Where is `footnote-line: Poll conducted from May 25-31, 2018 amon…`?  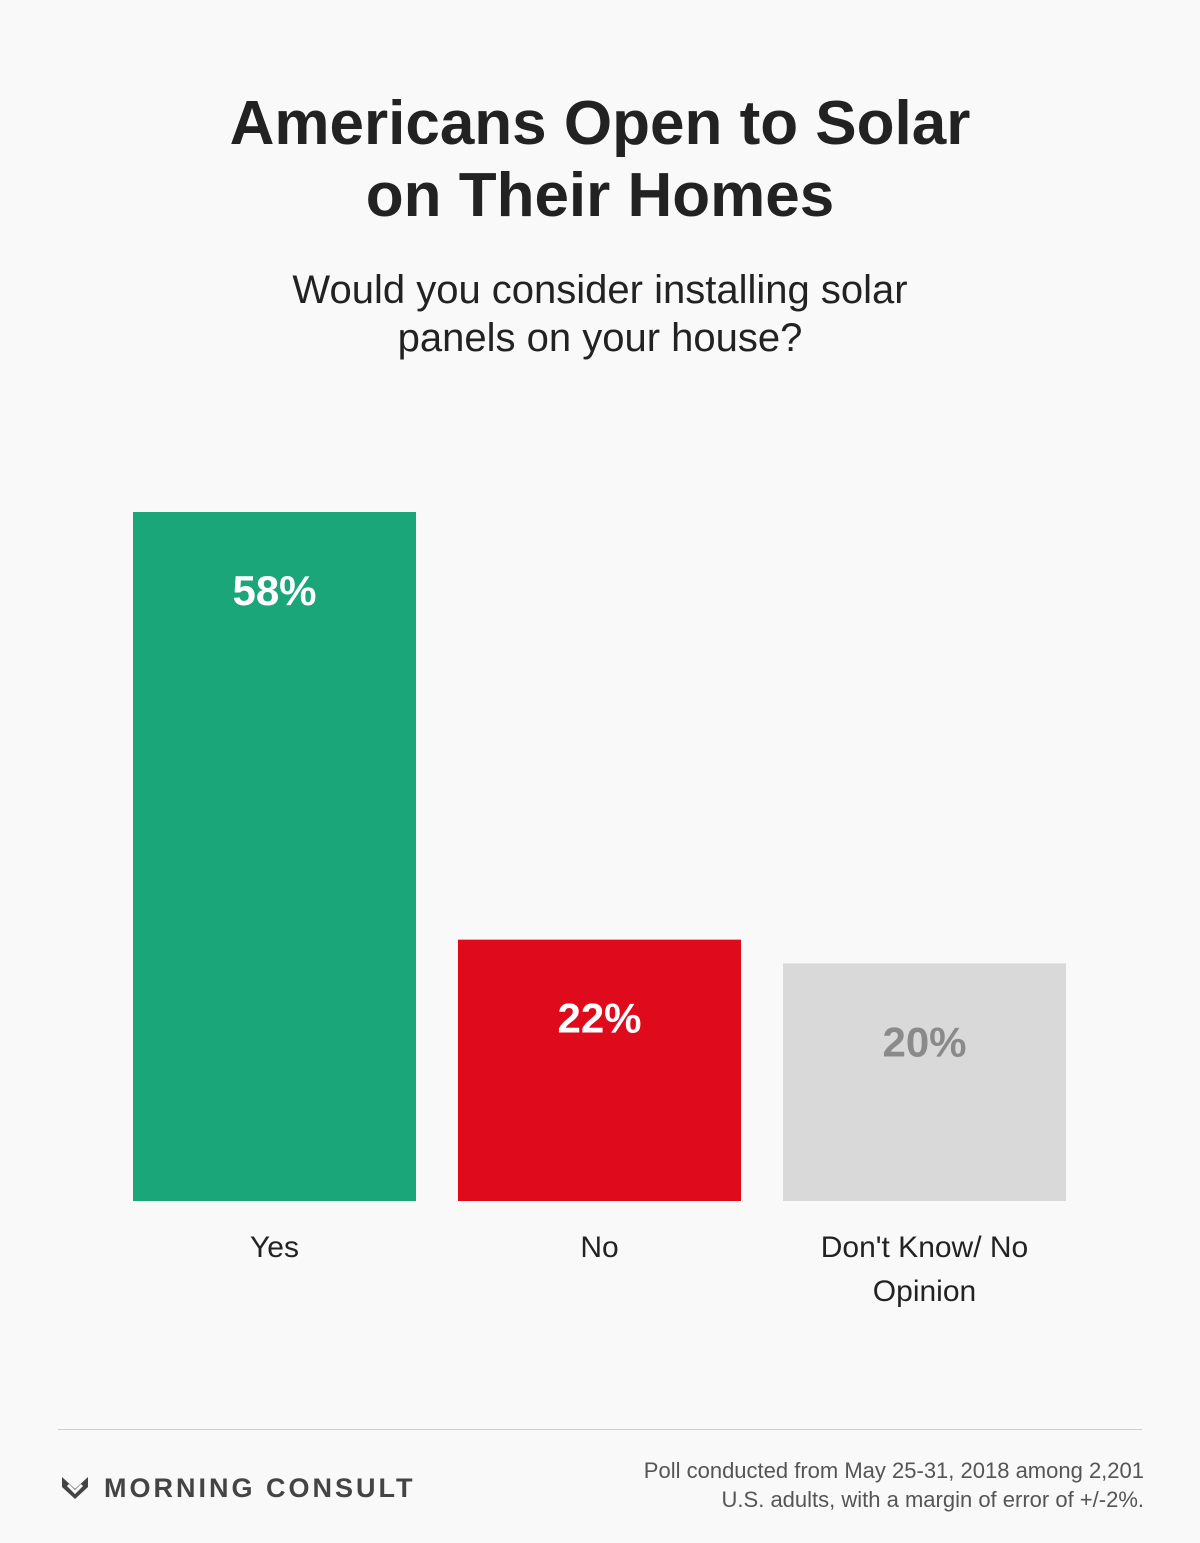
footnote-line: Poll conducted from May 25-31, 2018 amon… is located at coordinates (893, 1470).